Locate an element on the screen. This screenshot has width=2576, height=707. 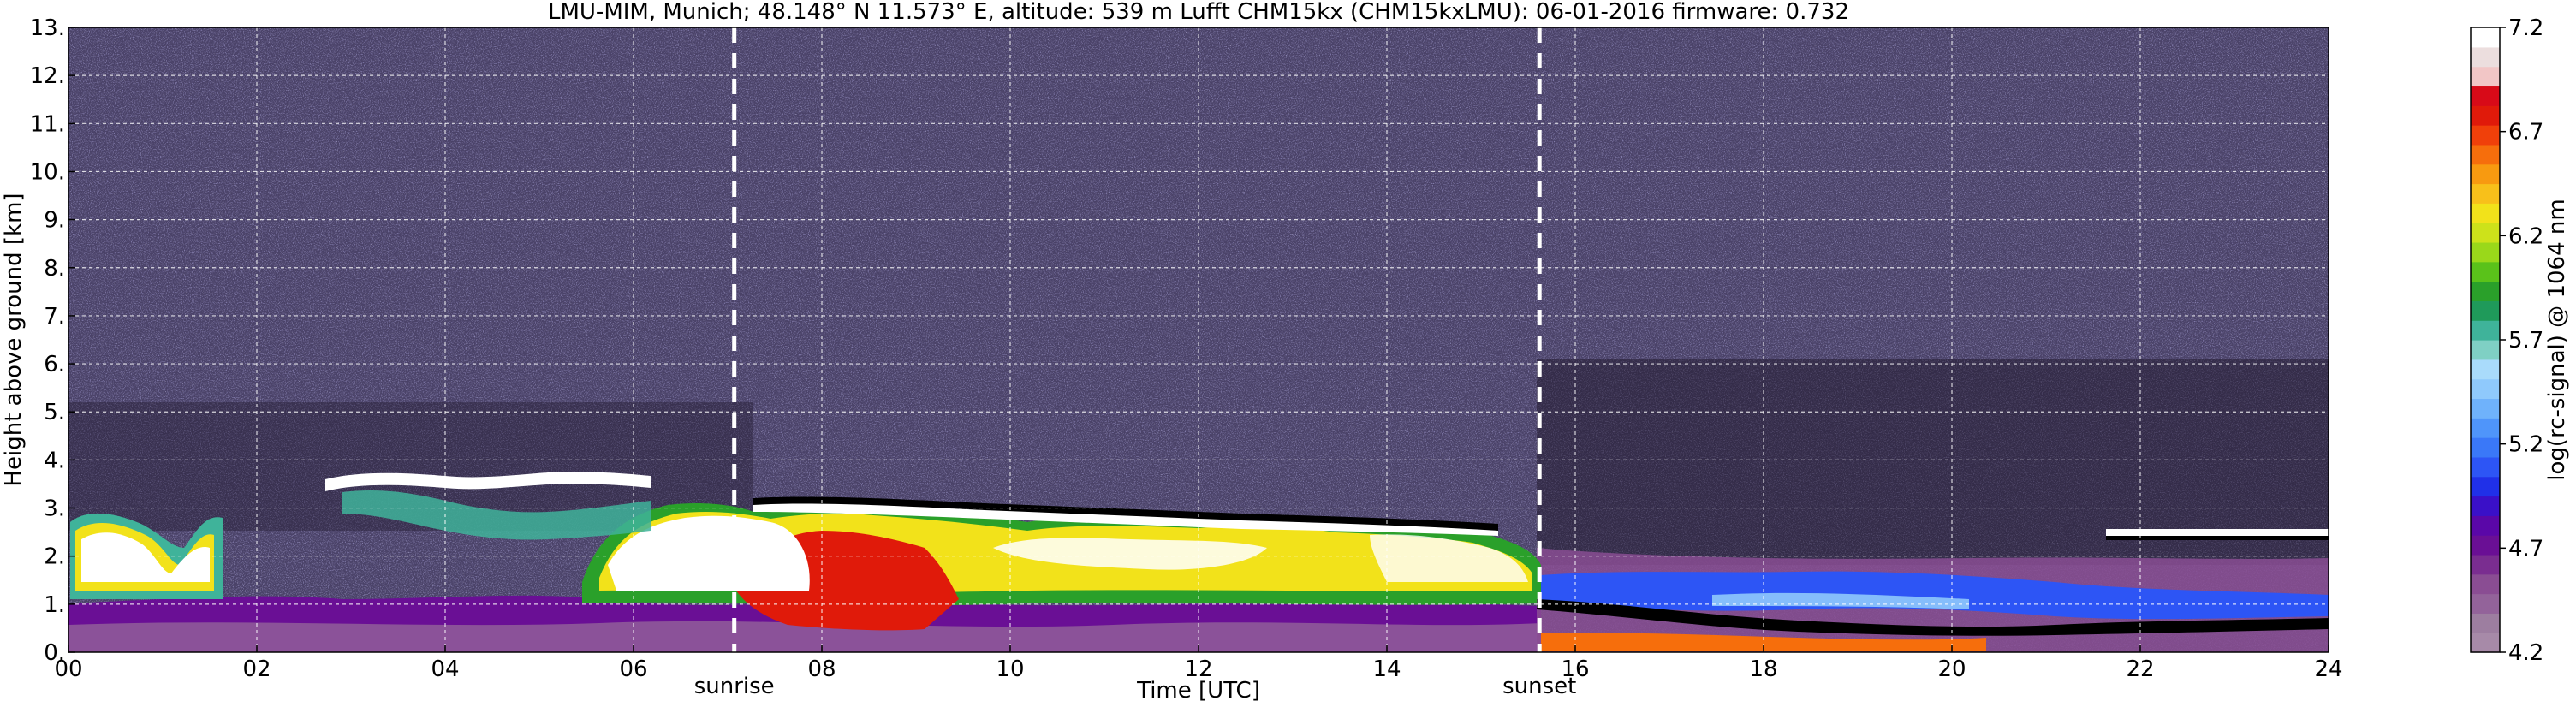
y-tick-label: 12. is located at coordinates (47, 76).